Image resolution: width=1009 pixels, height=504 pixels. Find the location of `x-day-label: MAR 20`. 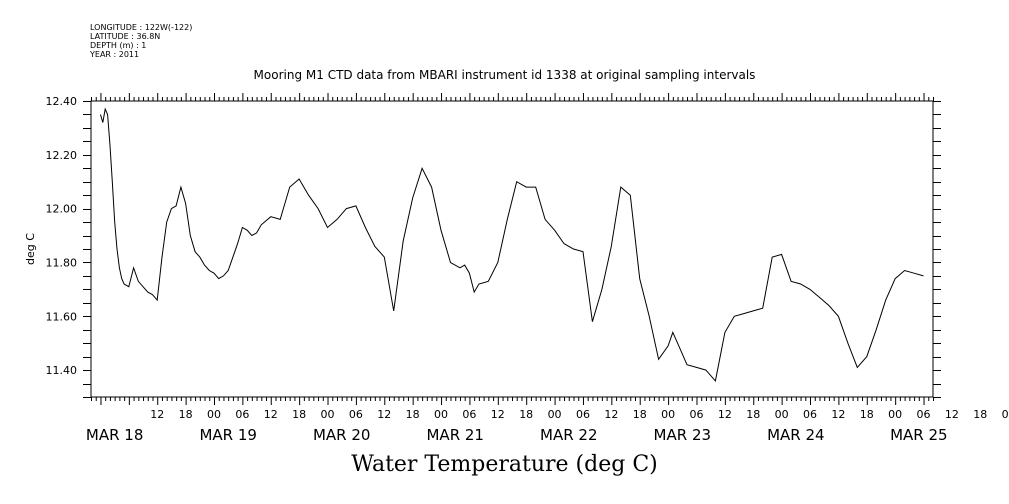

x-day-label: MAR 20 is located at coordinates (341, 435).